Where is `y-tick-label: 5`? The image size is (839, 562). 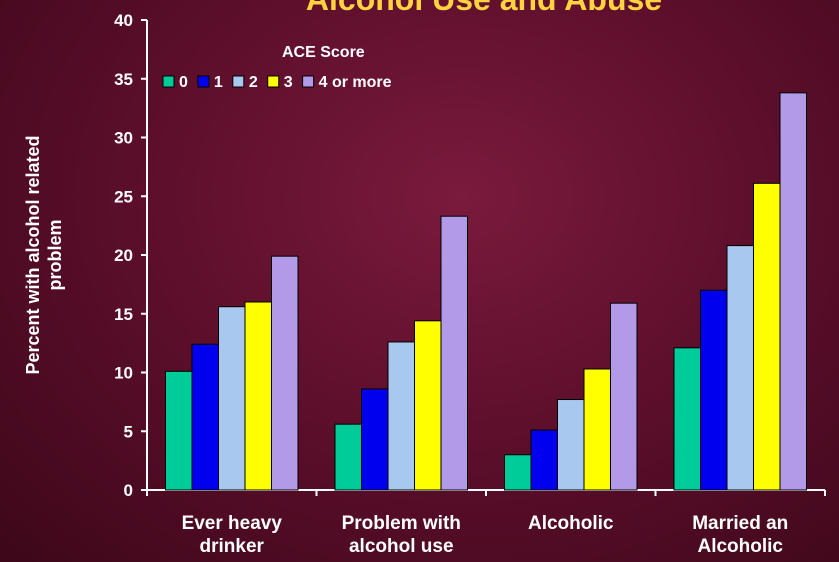 y-tick-label: 5 is located at coordinates (128, 431).